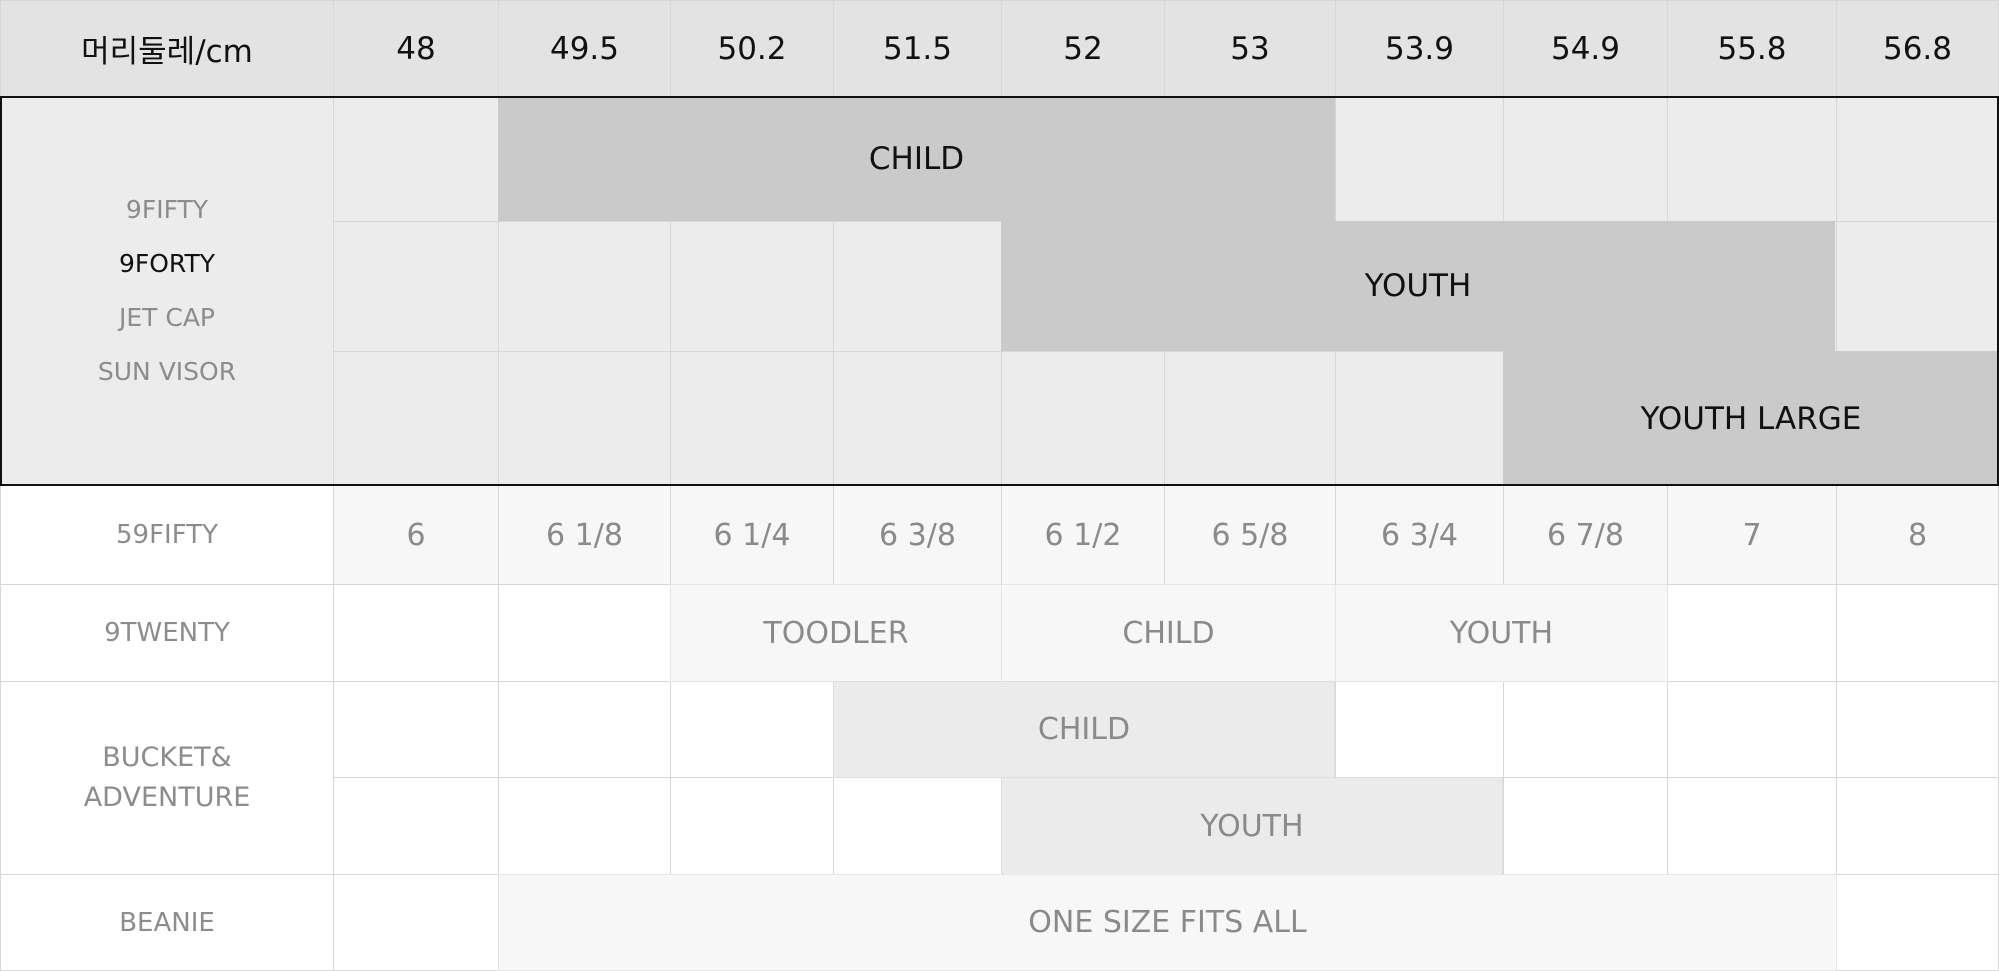 The width and height of the screenshot is (1999, 971). I want to click on header-size: 50.2, so click(752, 48).